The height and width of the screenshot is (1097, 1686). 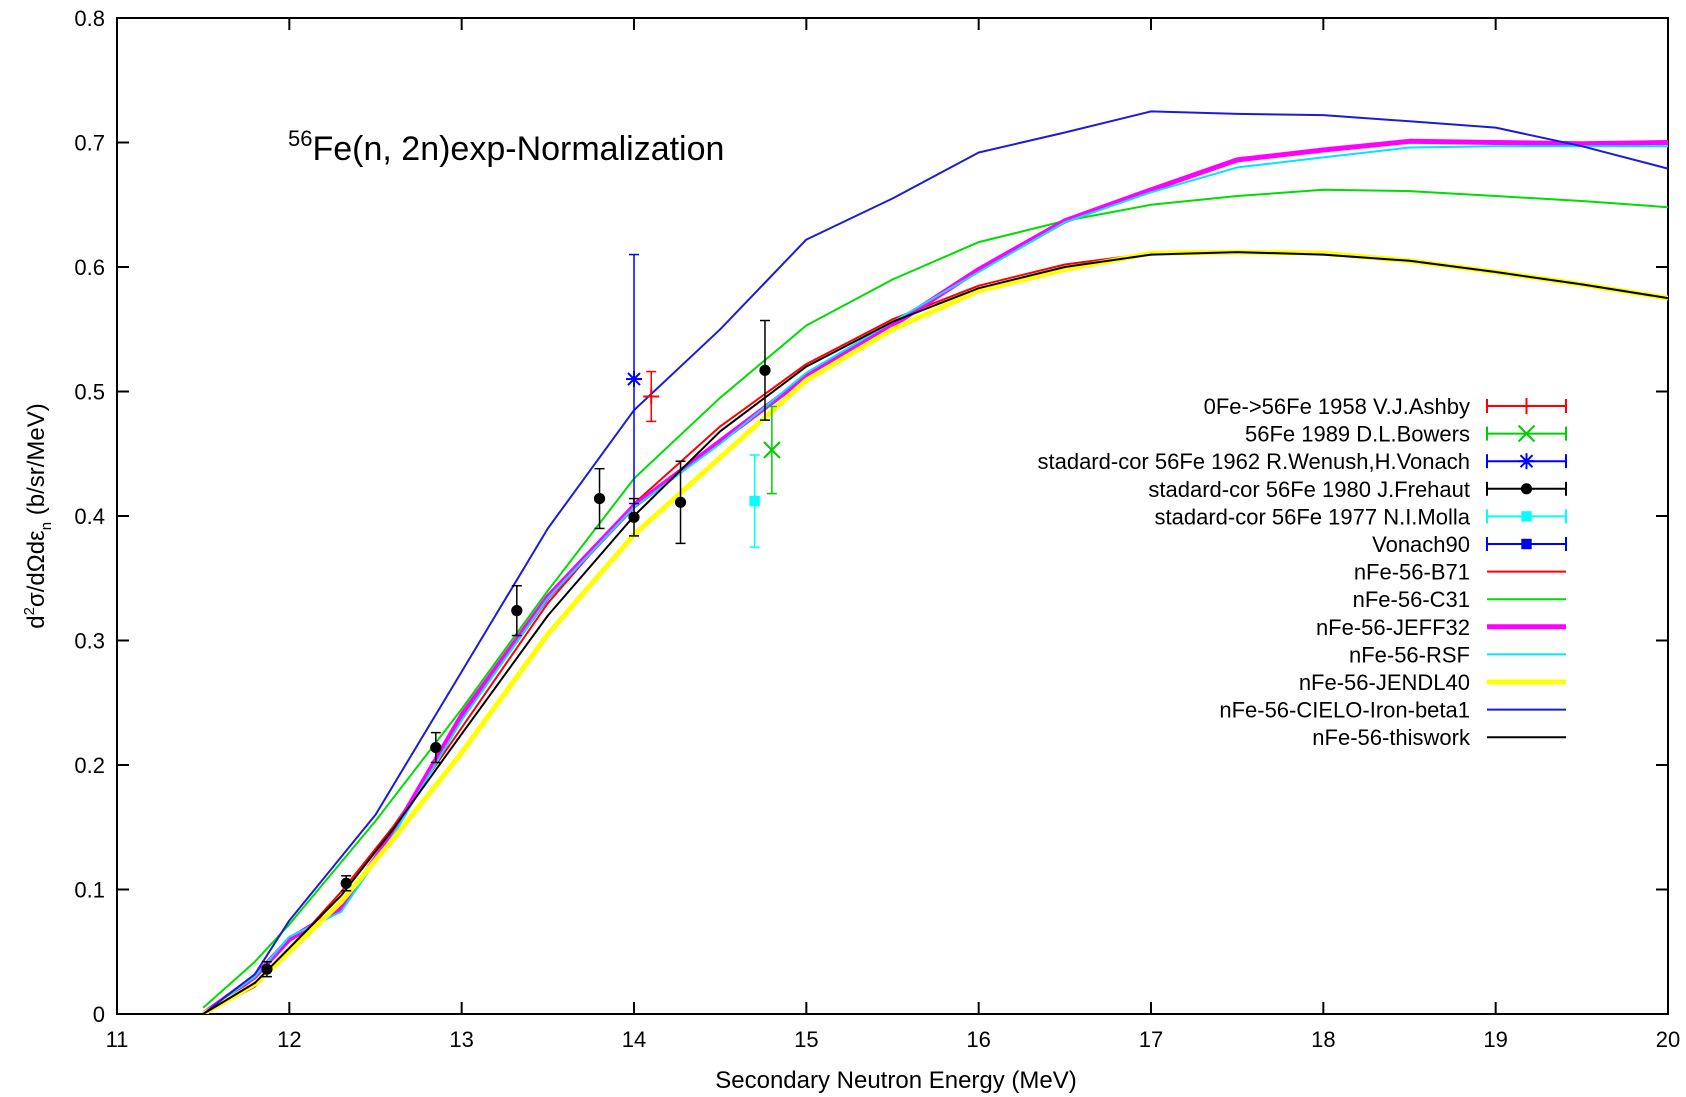 I want to click on x-axis-label: Secondary Neutron Energy (MeV), so click(x=896, y=1080).